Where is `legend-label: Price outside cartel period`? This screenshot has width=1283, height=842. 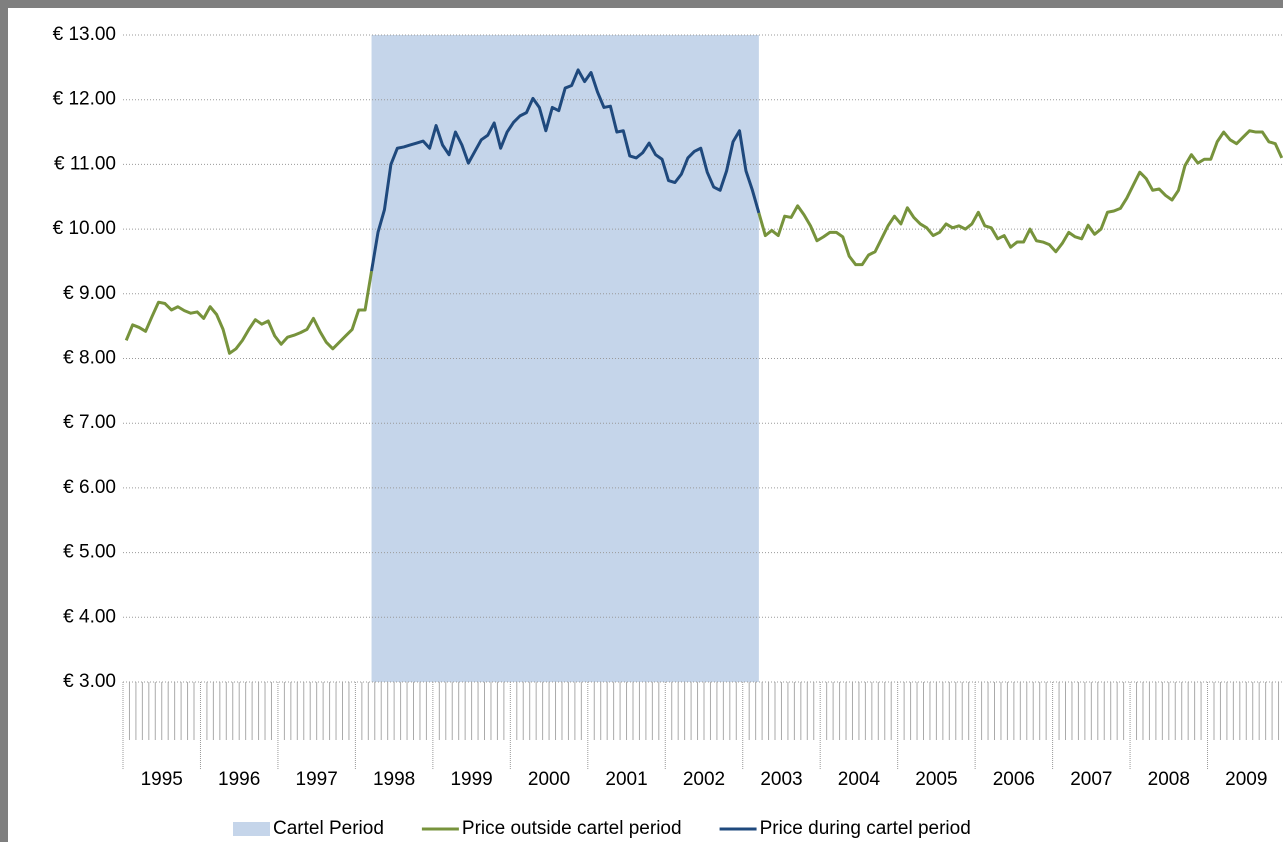 legend-label: Price outside cartel period is located at coordinates (572, 828).